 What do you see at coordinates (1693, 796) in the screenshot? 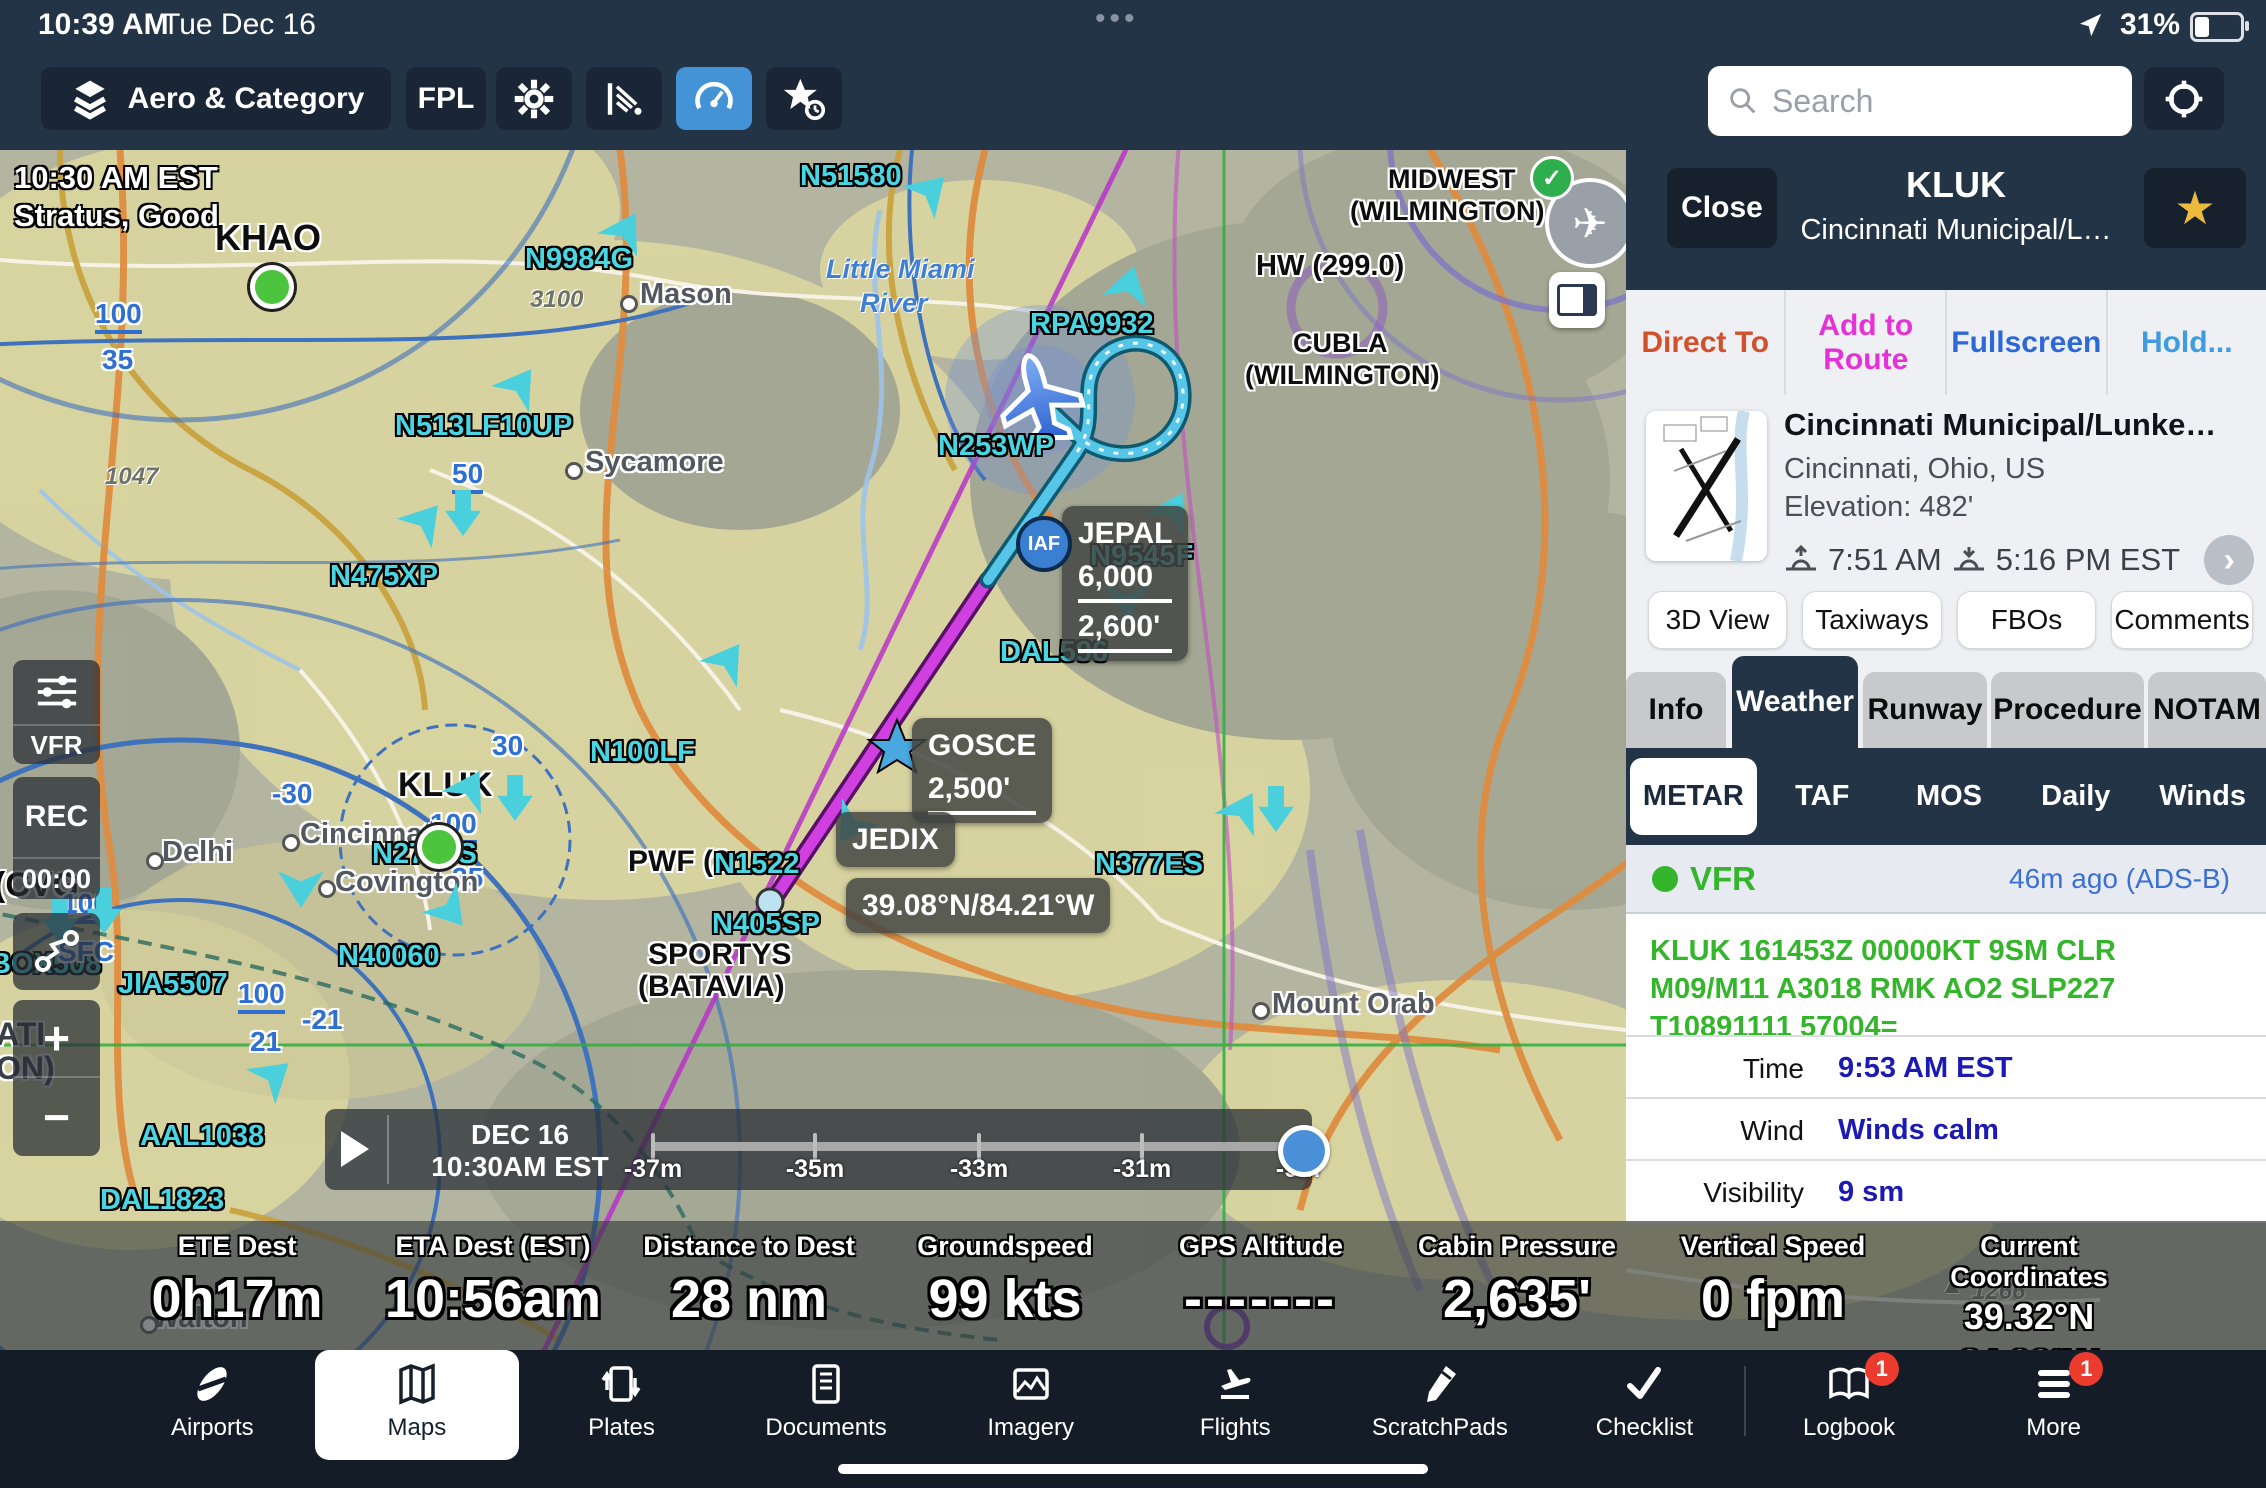
I see `subtab-metar: METAR` at bounding box center [1693, 796].